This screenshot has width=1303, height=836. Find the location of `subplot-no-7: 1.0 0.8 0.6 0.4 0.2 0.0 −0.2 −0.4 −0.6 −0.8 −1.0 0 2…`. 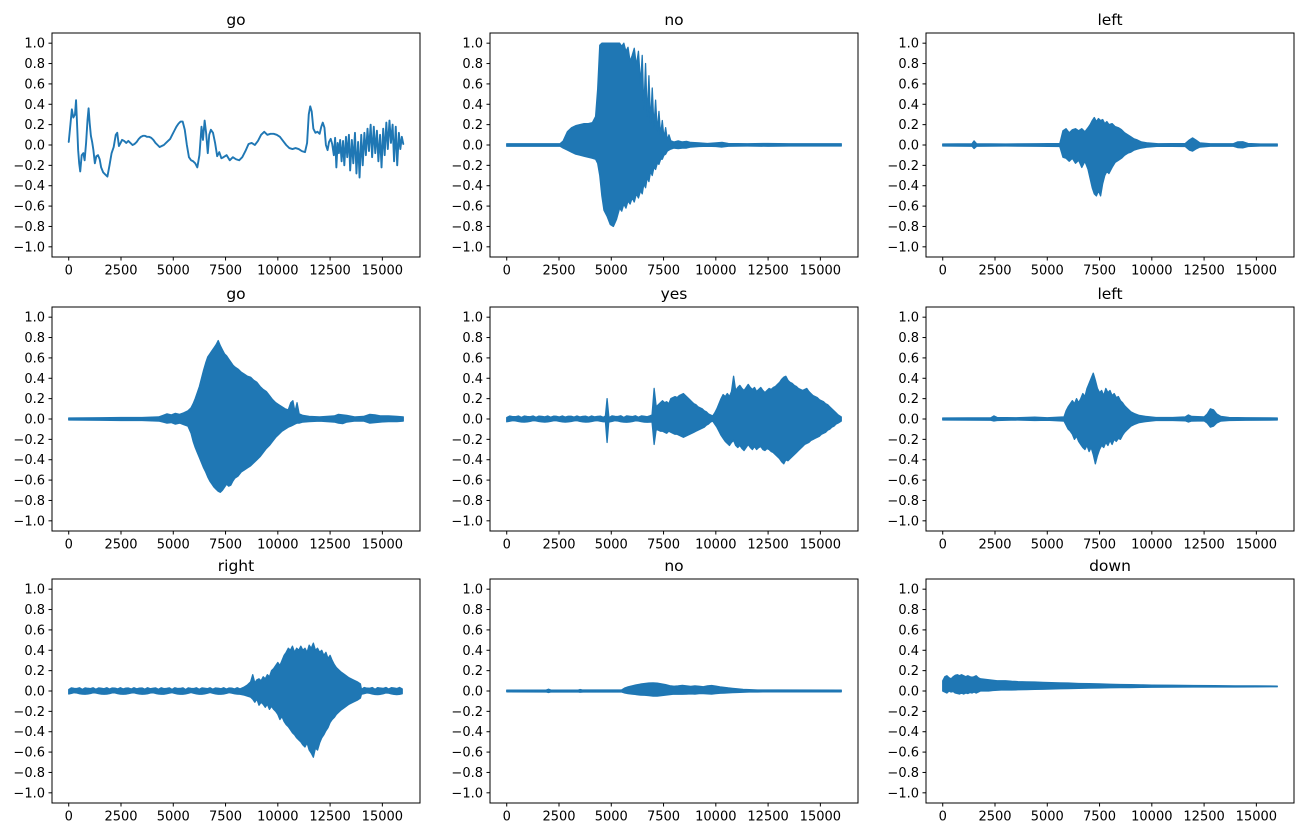

subplot-no-7: 1.0 0.8 0.6 0.4 0.2 0.0 −0.2 −0.4 −0.6 −0.8 −1.0 0 2… is located at coordinates (655, 691).